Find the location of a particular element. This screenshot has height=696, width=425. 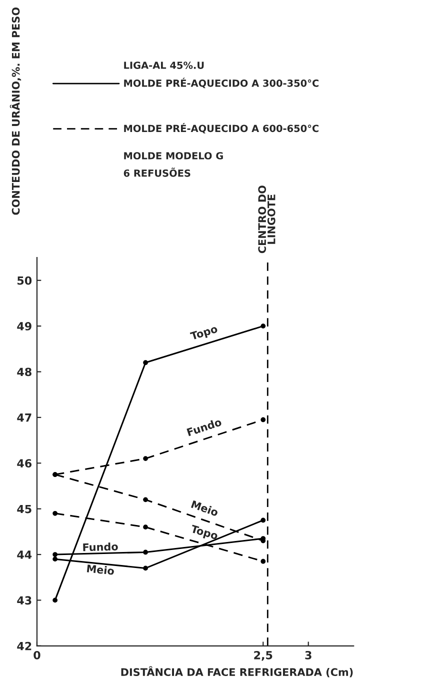

series-label: Fundo is located at coordinates (100, 547).